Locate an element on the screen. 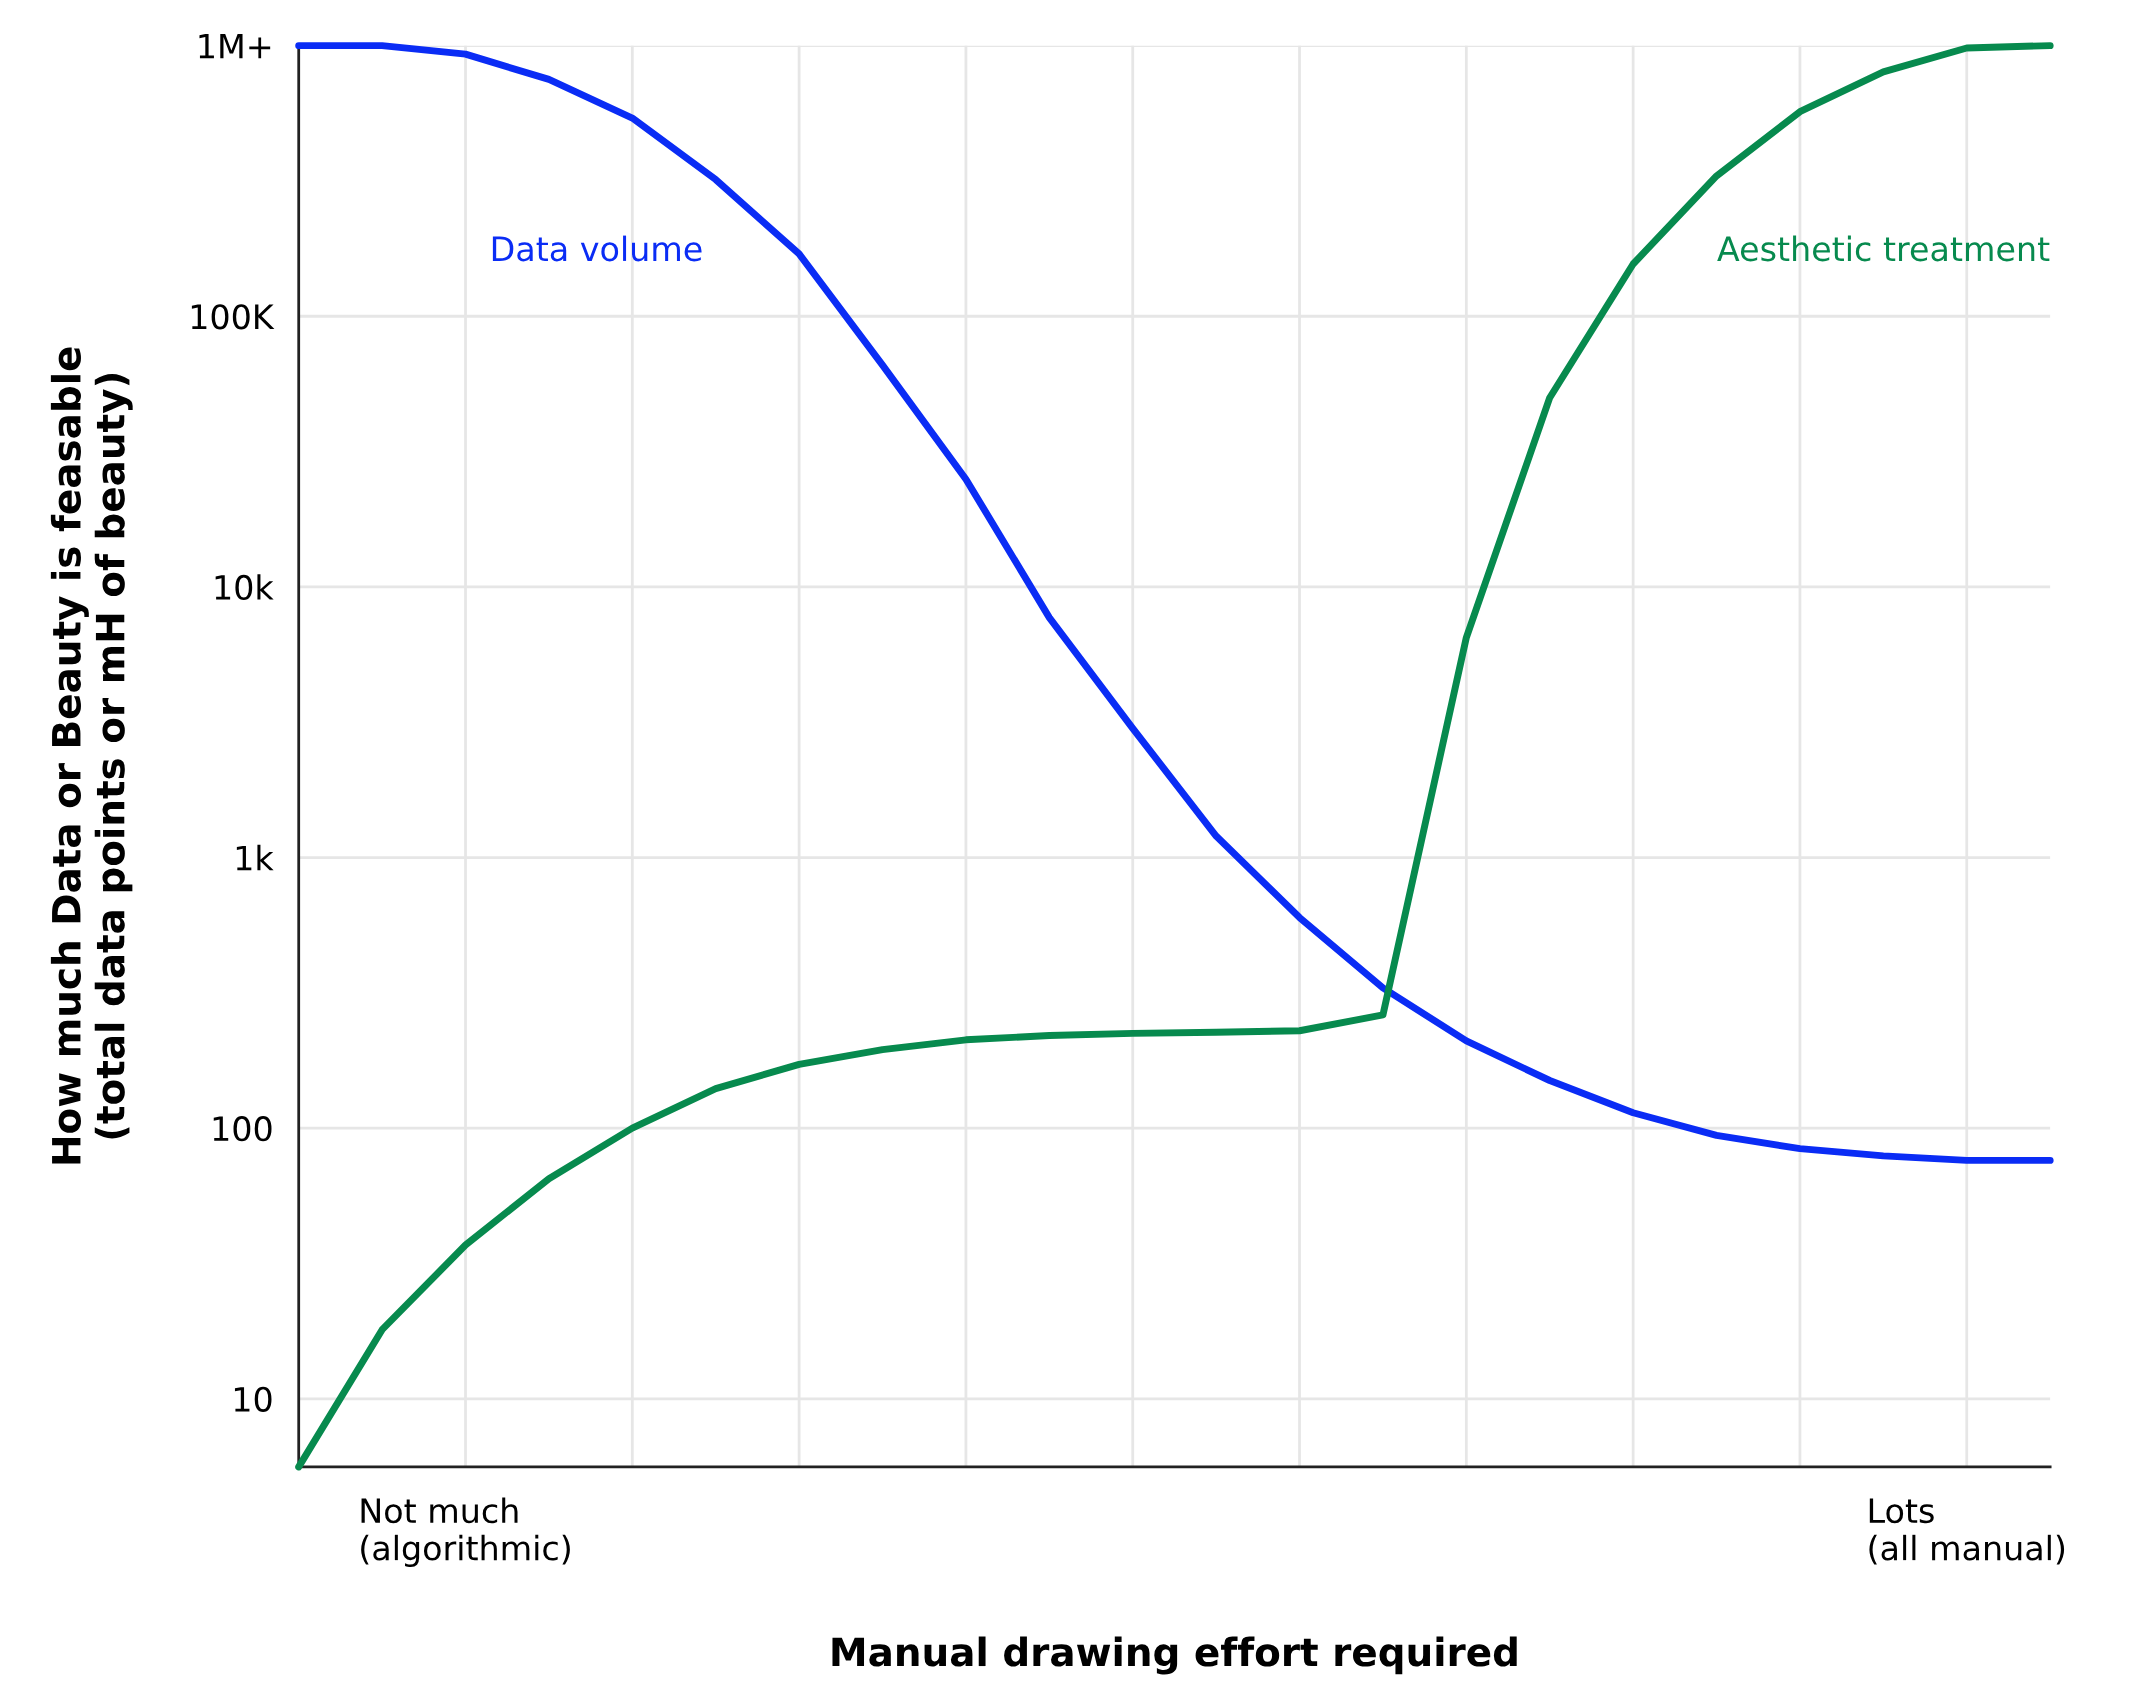 The image size is (2149, 1690). x-axis-title: Manual drawing effort required is located at coordinates (1174, 1655).